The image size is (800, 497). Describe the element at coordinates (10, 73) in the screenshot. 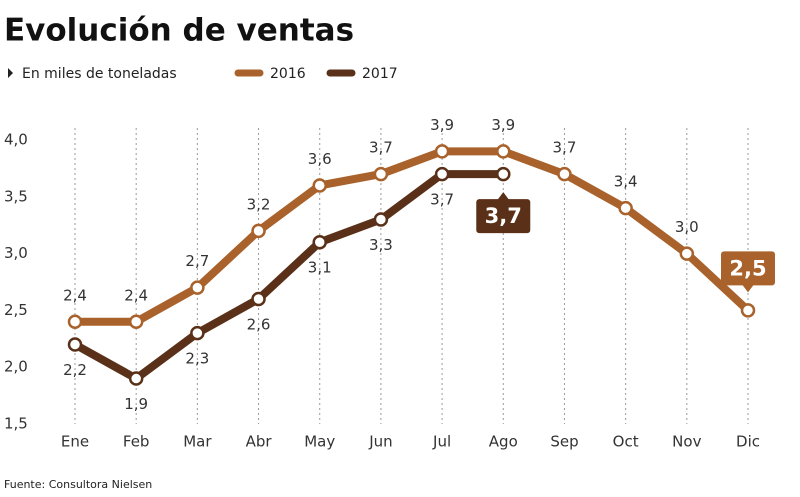

I see `bullet` at that location.